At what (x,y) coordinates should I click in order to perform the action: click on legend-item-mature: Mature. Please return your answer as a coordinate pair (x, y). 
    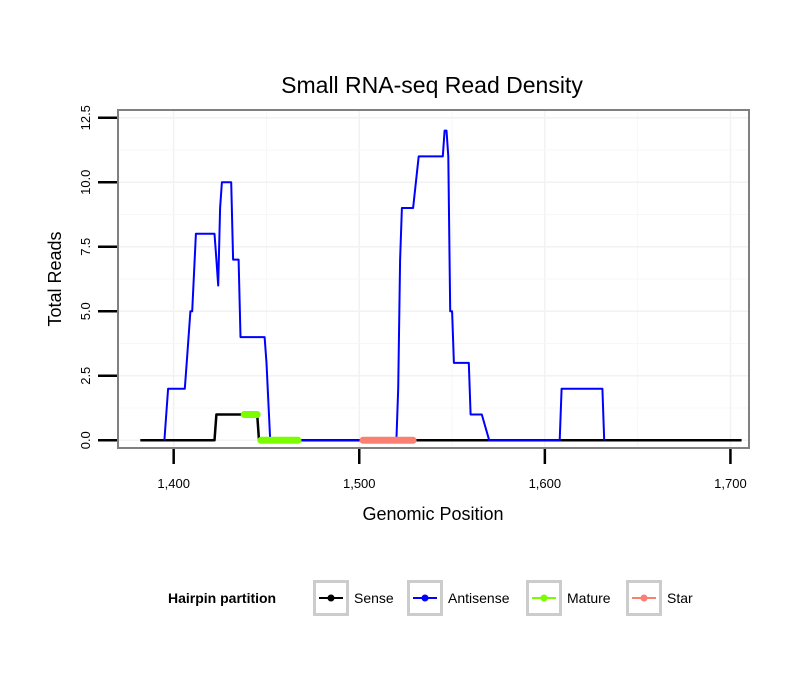
    Looking at the image, I should click on (568, 598).